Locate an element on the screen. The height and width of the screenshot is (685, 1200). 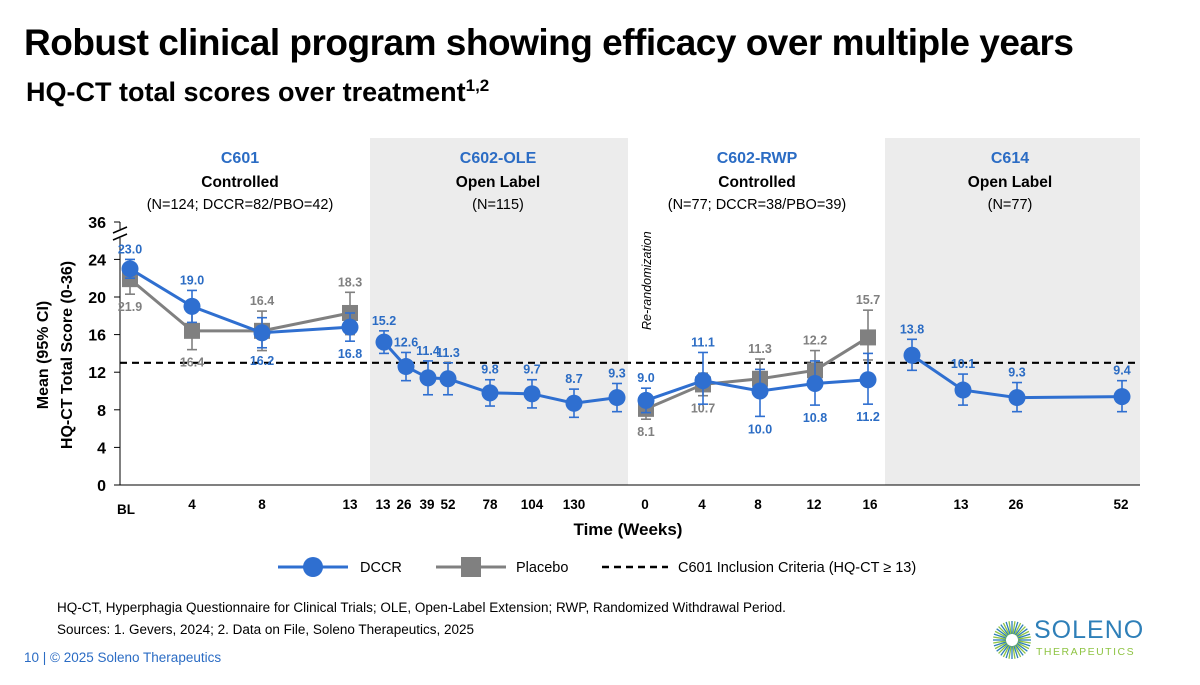
data-label: 11.2 is located at coordinates (868, 417).